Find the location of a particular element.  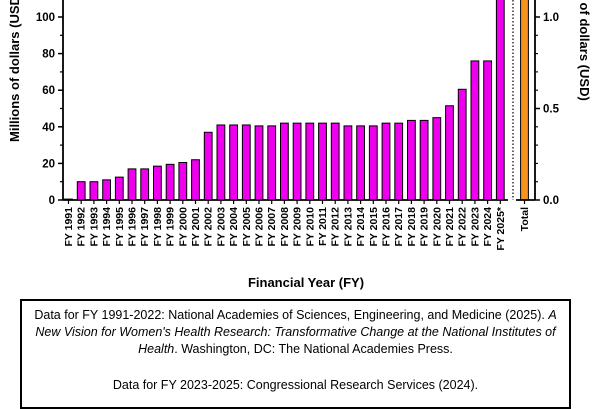

x-tick-label: FY 2019 is located at coordinates (425, 227).